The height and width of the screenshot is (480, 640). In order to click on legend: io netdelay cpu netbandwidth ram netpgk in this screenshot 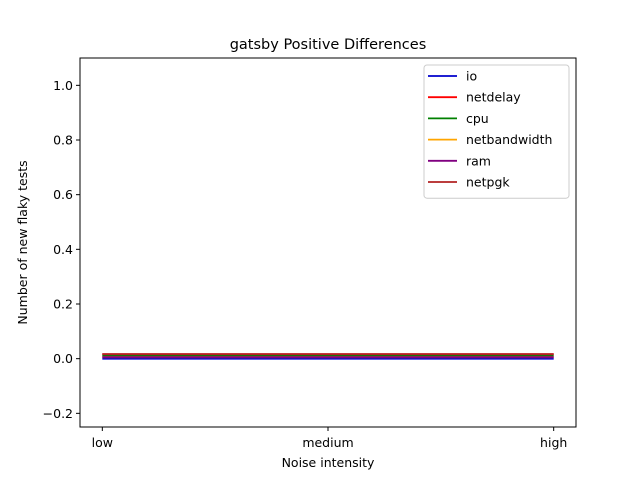, I will do `click(496, 131)`.